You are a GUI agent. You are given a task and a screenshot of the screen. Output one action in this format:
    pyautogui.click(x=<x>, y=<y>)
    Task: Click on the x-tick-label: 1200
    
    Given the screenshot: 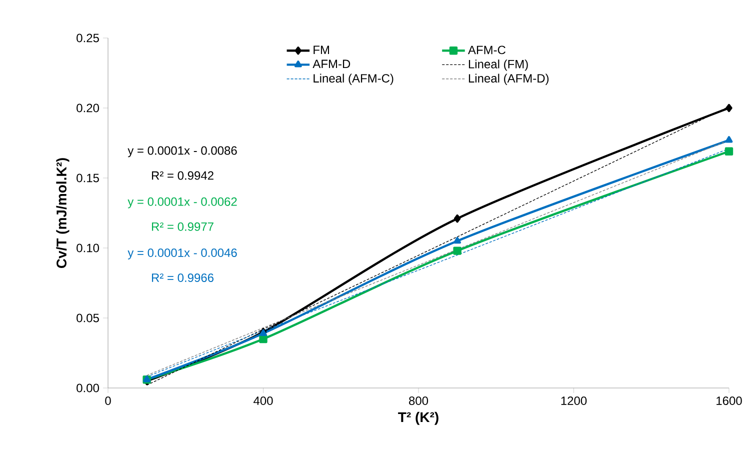 What is the action you would take?
    pyautogui.click(x=574, y=401)
    